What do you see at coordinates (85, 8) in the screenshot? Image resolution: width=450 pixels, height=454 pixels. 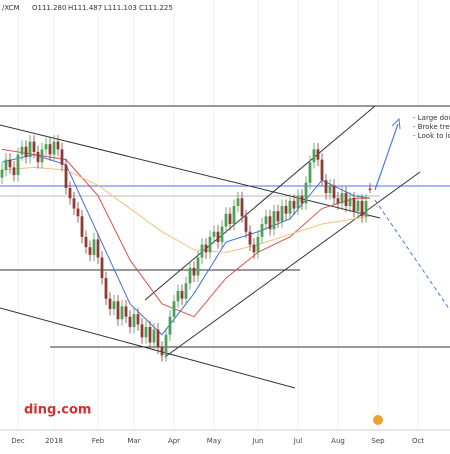 I see `ohlc-high: H111.487` at bounding box center [85, 8].